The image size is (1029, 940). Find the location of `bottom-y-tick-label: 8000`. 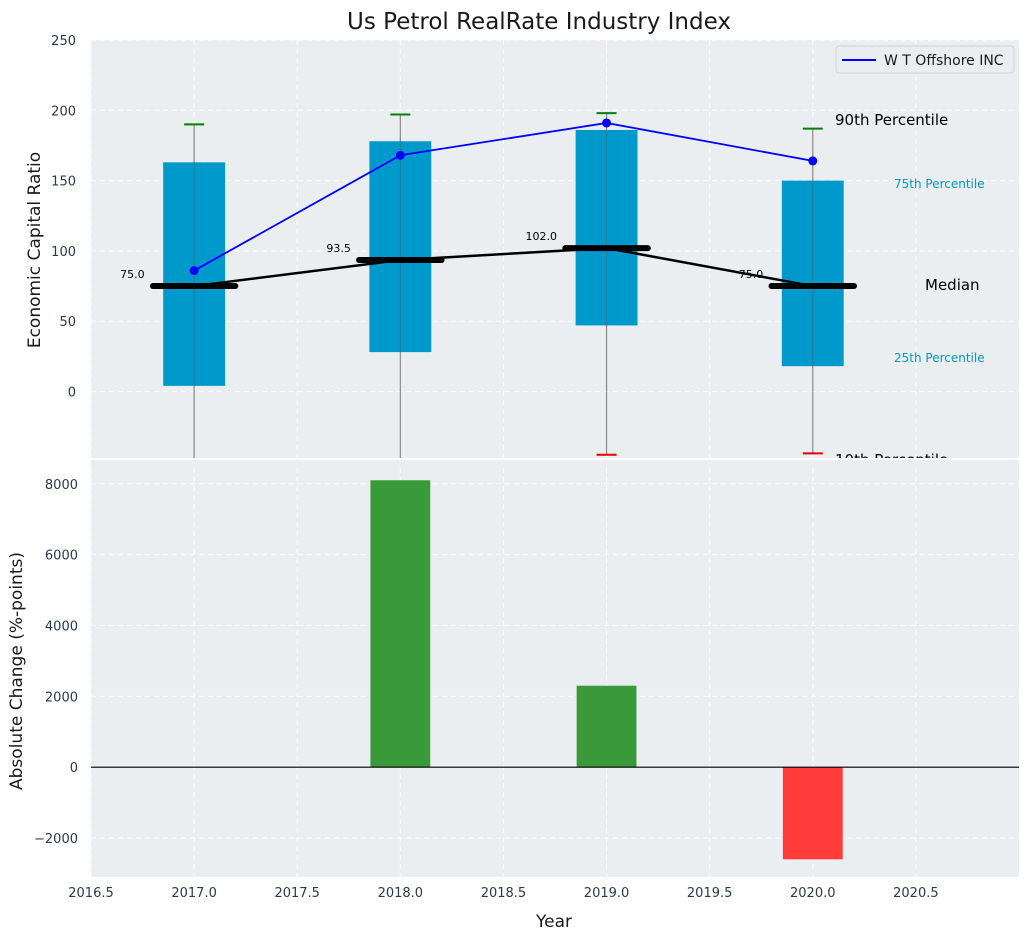

bottom-y-tick-label: 8000 is located at coordinates (61, 485).